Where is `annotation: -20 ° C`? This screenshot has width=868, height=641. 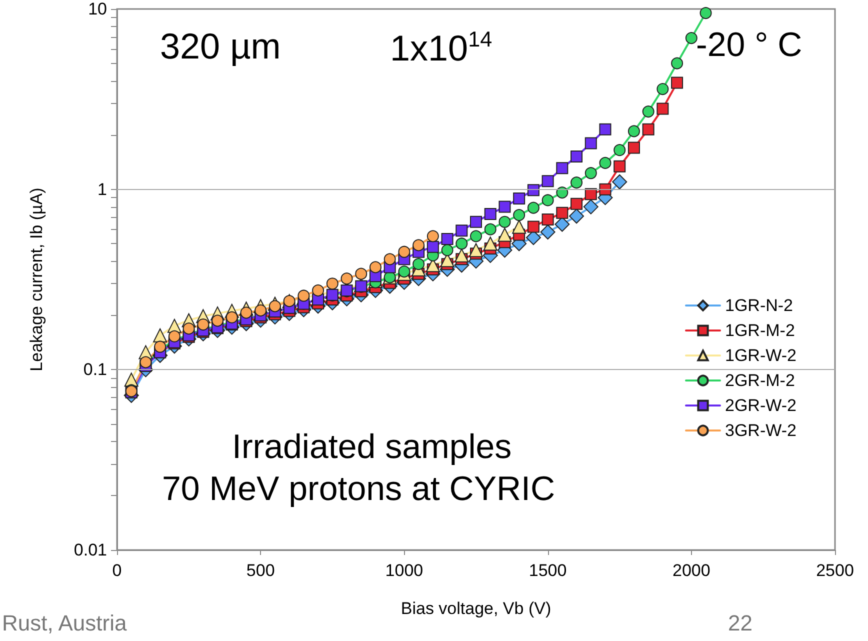
annotation: -20 ° C is located at coordinates (749, 45).